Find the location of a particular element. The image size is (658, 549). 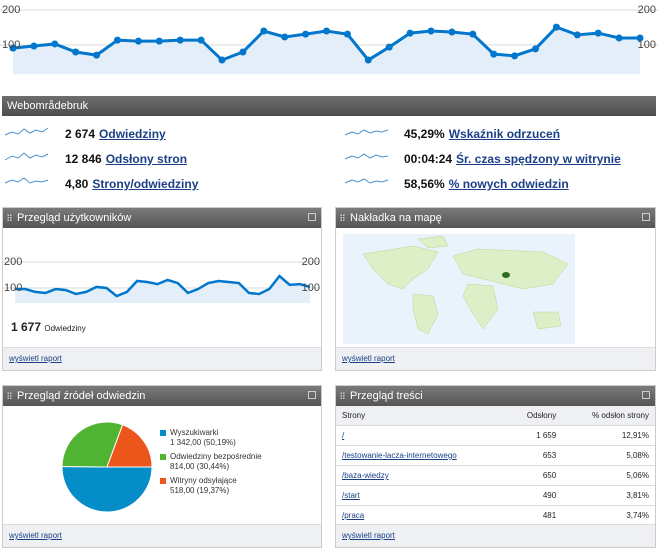

legend-name: Wyszukiwarki is located at coordinates (194, 432).